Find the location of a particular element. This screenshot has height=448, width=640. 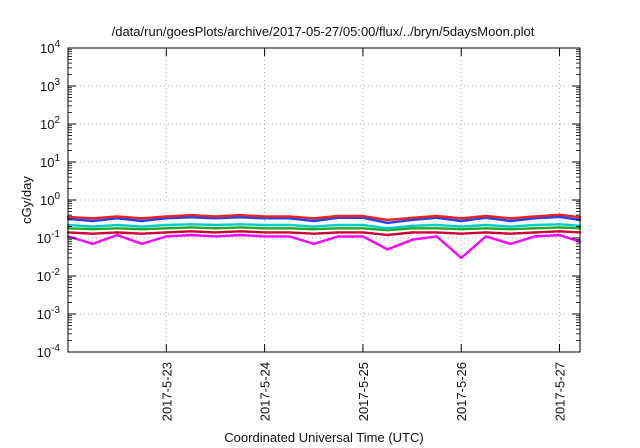

x-tick-label: 2017-5-27 is located at coordinates (560, 391).